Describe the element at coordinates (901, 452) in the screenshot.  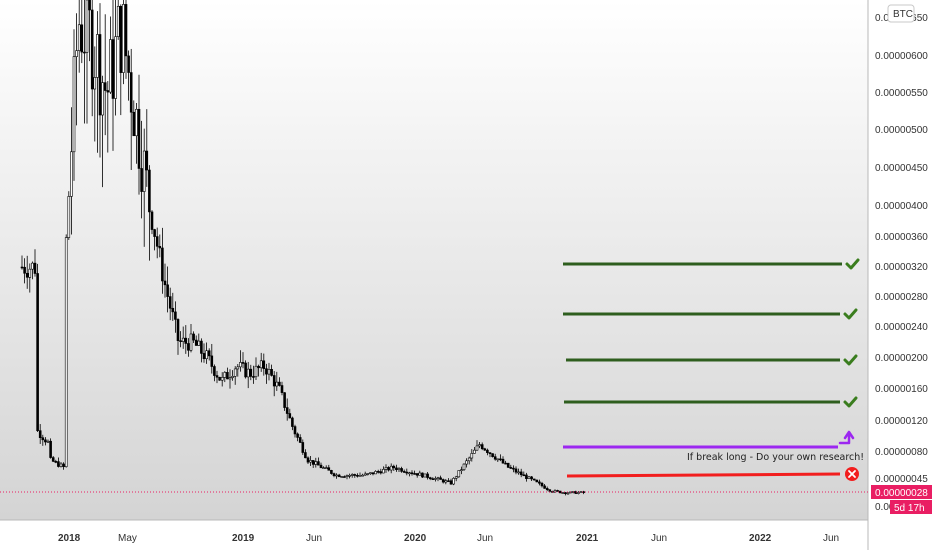
I see `price-tick: 0.00000080` at that location.